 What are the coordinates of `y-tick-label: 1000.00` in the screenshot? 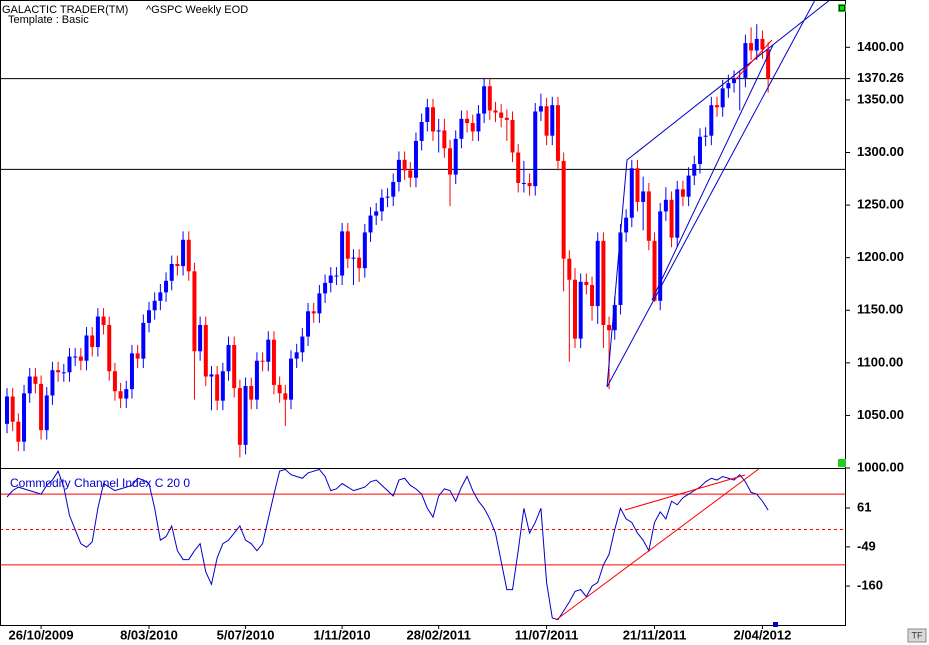 It's located at (880, 466).